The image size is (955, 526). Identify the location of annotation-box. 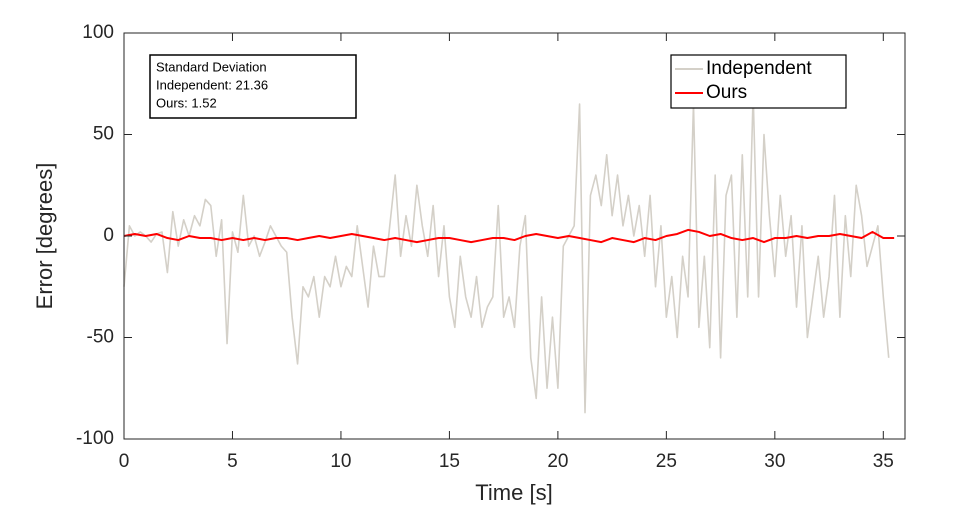
(253, 86).